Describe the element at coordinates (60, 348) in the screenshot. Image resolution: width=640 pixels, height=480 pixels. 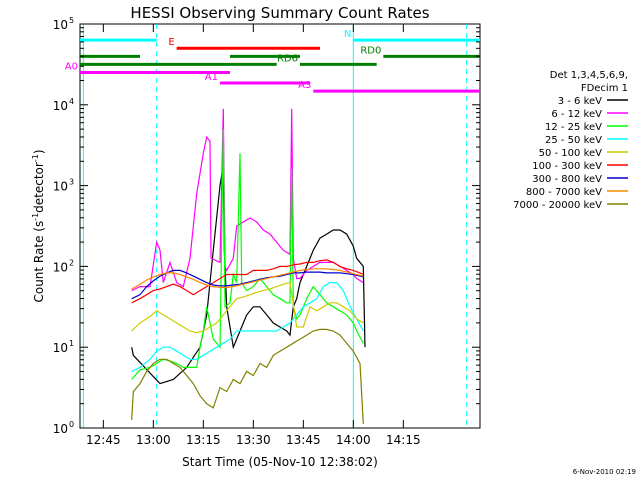
I see `y-tick-label-1: 10` at that location.